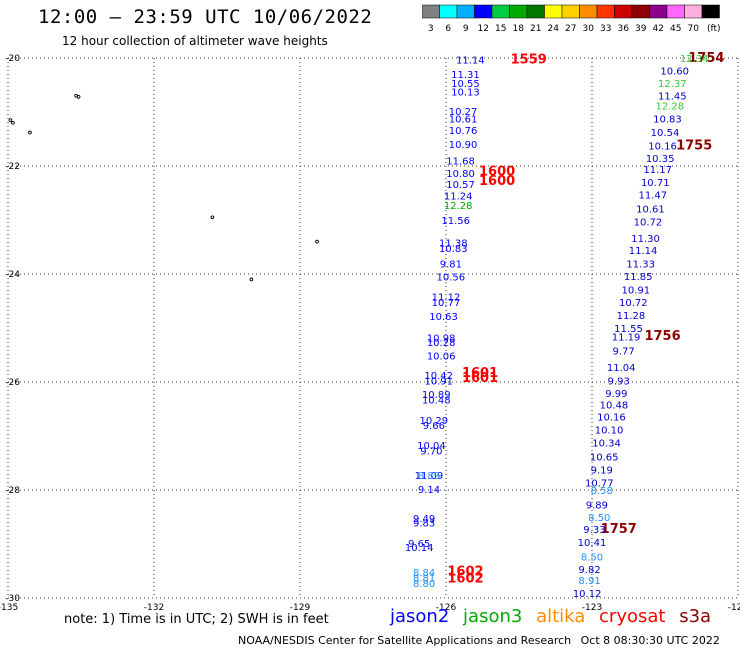 The width and height of the screenshot is (740, 650). What do you see at coordinates (632, 616) in the screenshot?
I see `legend-cryosat: cryosat` at bounding box center [632, 616].